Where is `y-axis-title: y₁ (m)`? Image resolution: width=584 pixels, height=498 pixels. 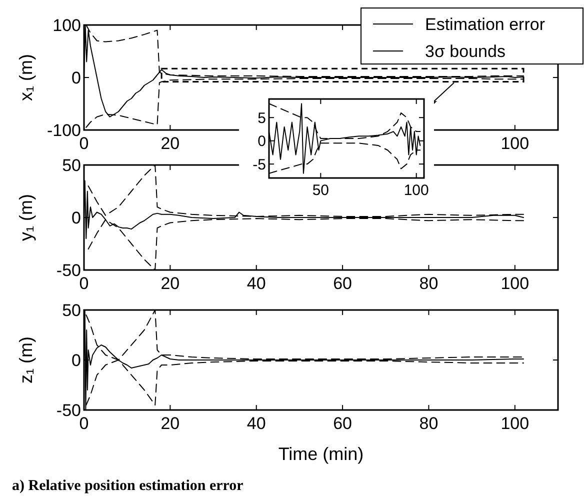
y-axis-title: y₁ (m) is located at coordinates (26, 218).